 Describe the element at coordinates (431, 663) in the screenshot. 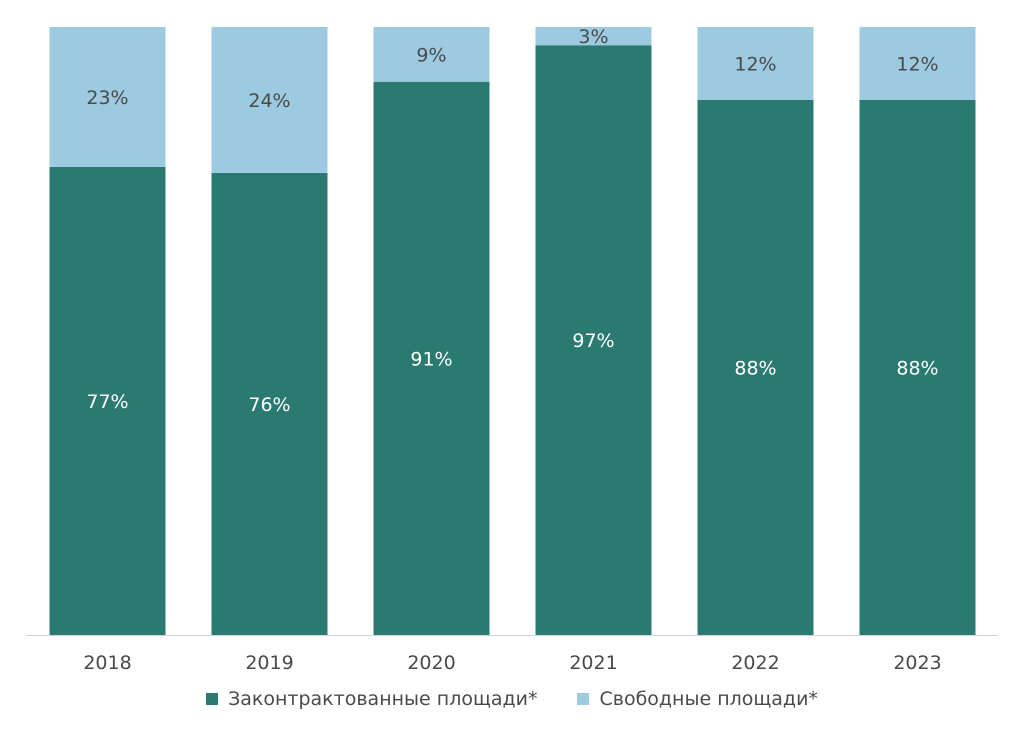

I see `x-tick-label-2020: 2020` at that location.